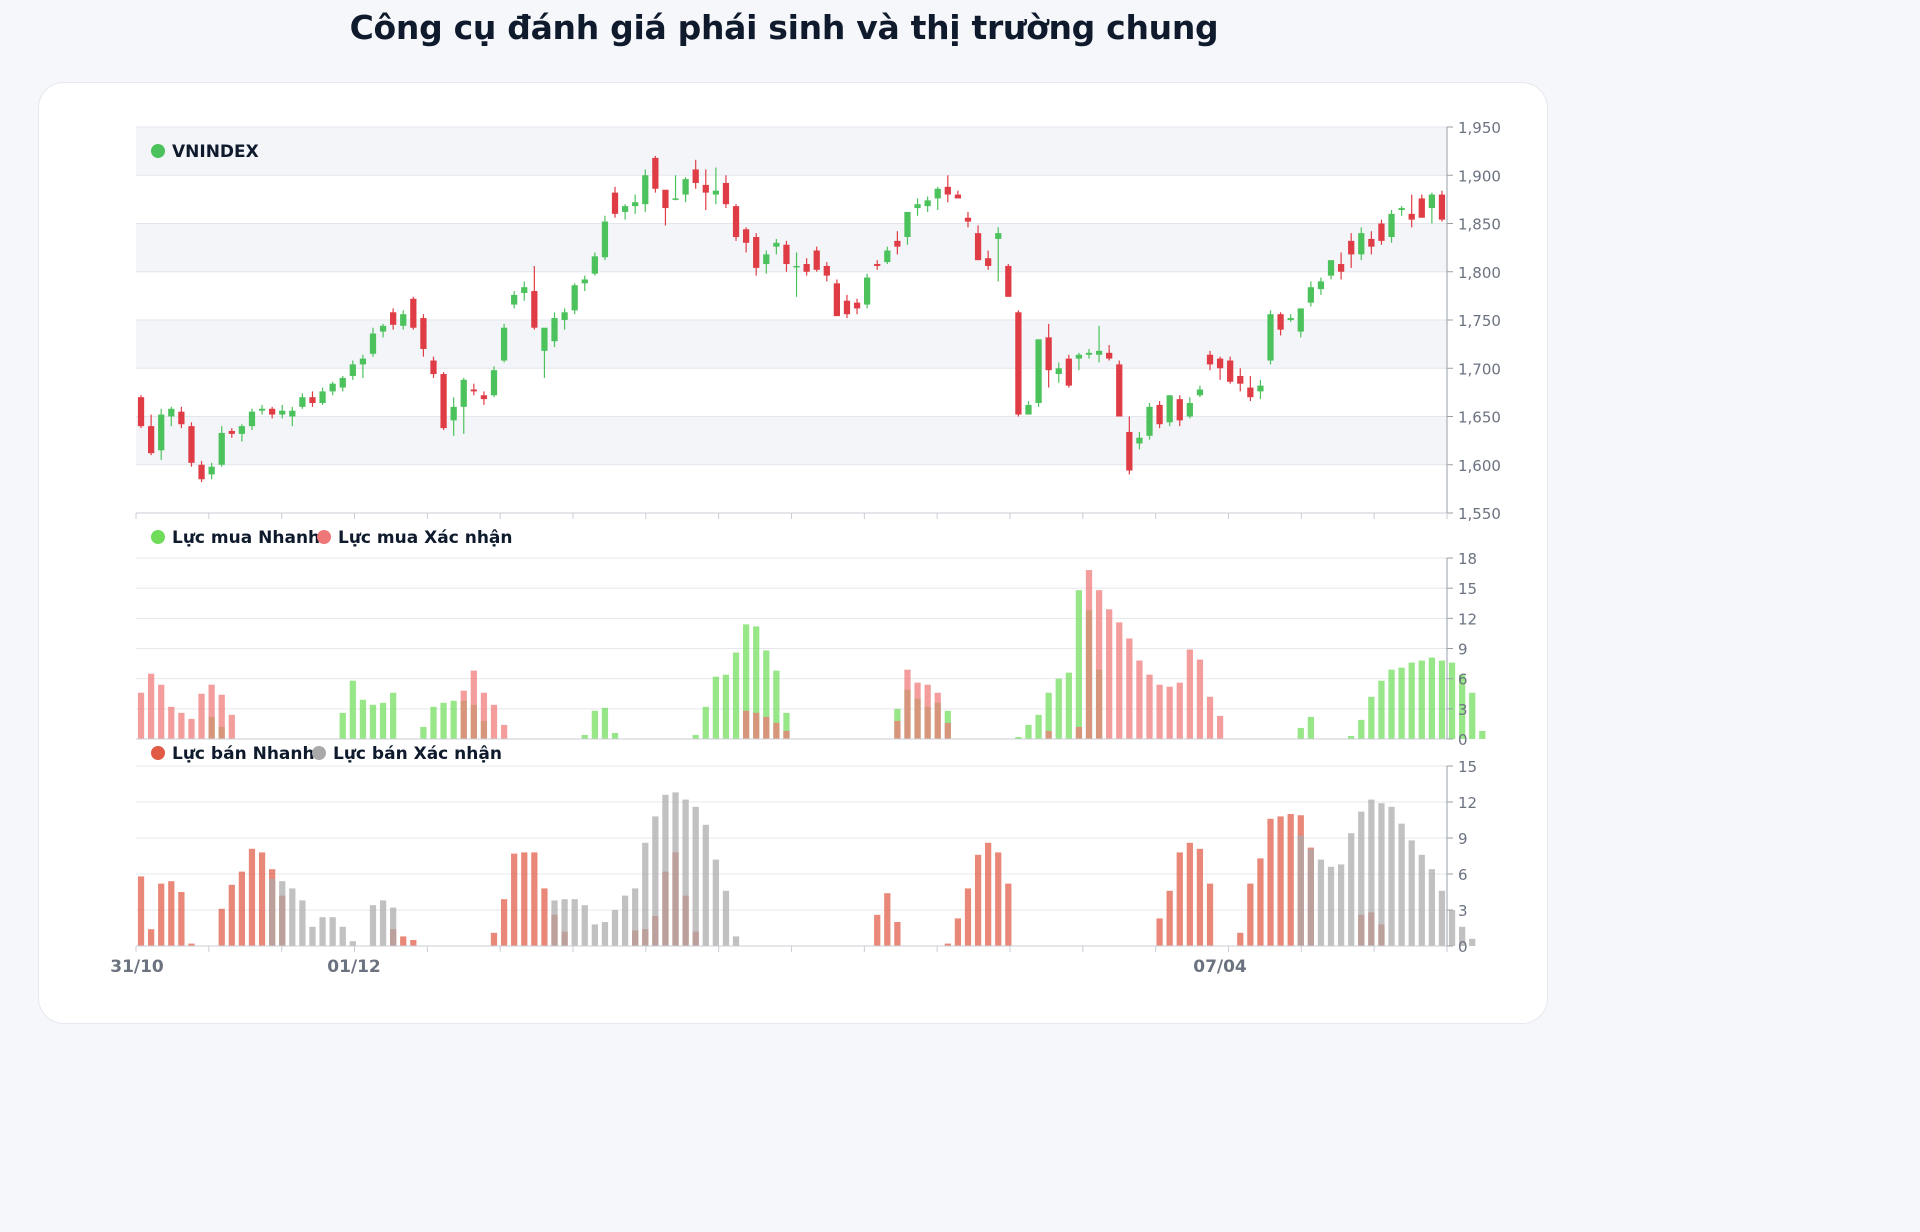 The width and height of the screenshot is (1920, 1232). I want to click on x-tick-label: 31/10, so click(137, 967).